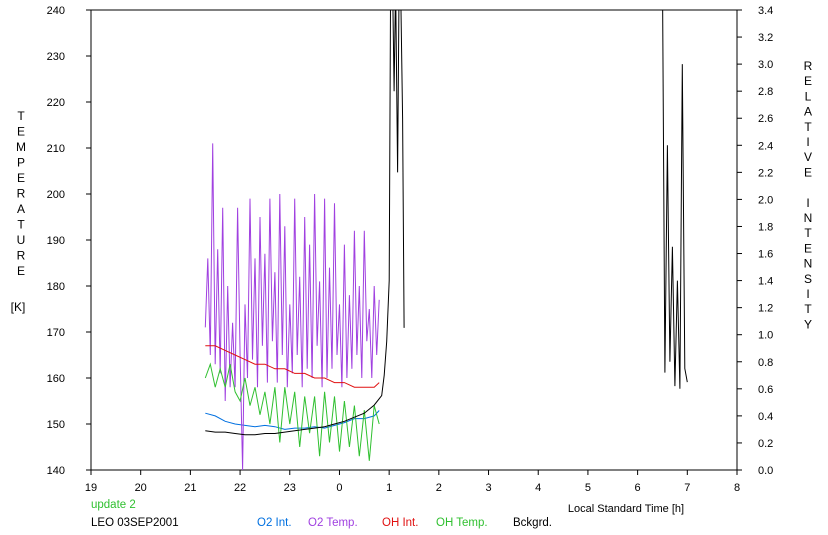 Image resolution: width=828 pixels, height=535 pixels. I want to click on y-left-tick-label: 200, so click(56, 195).